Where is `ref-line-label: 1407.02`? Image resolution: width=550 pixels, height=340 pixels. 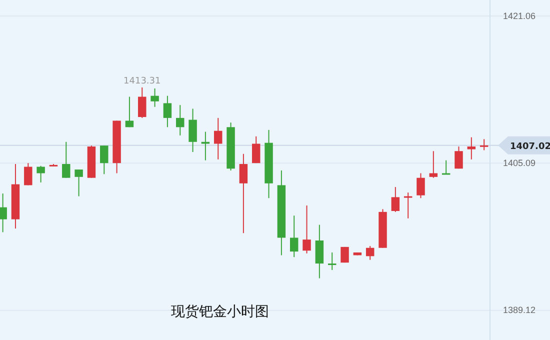
ref-line-label: 1407.02 is located at coordinates (530, 147).